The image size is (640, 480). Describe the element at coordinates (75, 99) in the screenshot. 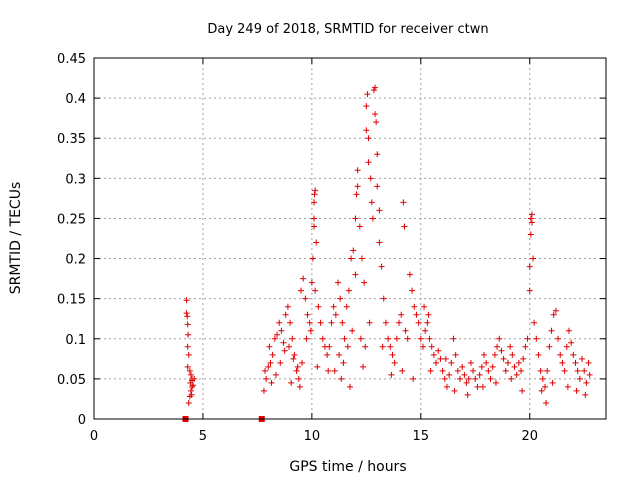

I see `y-tick-label: 0.4` at that location.